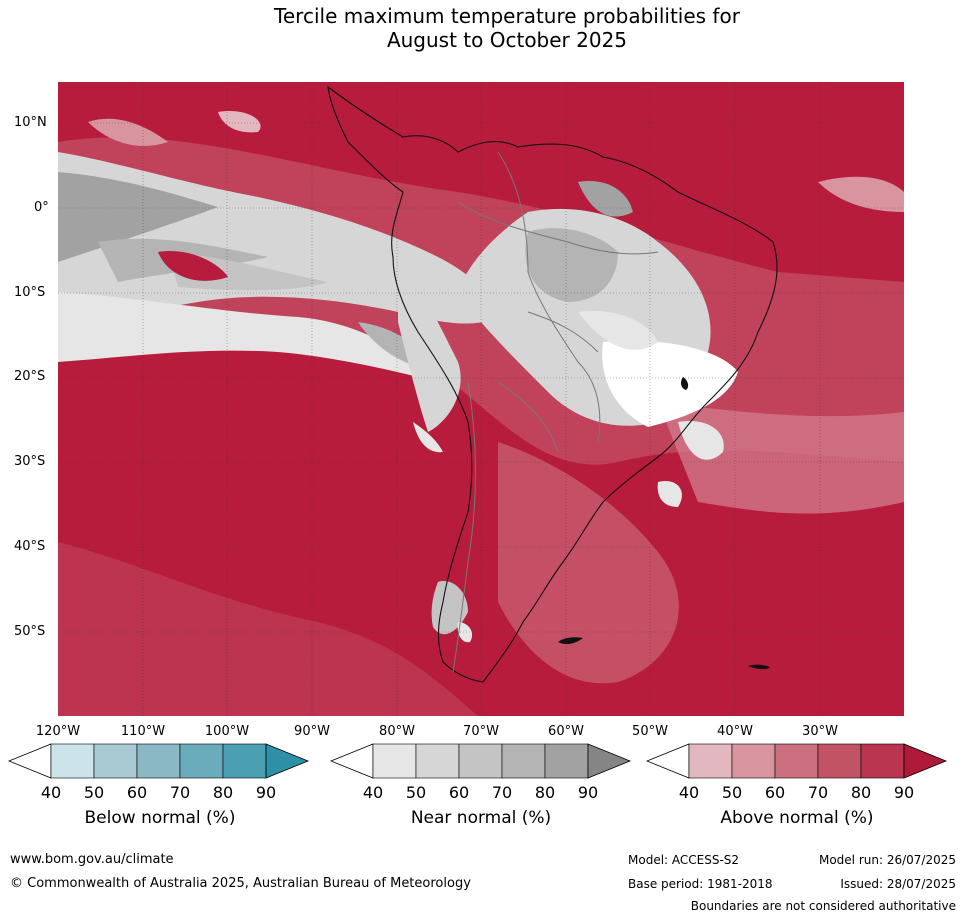 The height and width of the screenshot is (919, 965). Describe the element at coordinates (898, 884) in the screenshot. I see `footer-issued: Issued: 28/07/2025` at that location.